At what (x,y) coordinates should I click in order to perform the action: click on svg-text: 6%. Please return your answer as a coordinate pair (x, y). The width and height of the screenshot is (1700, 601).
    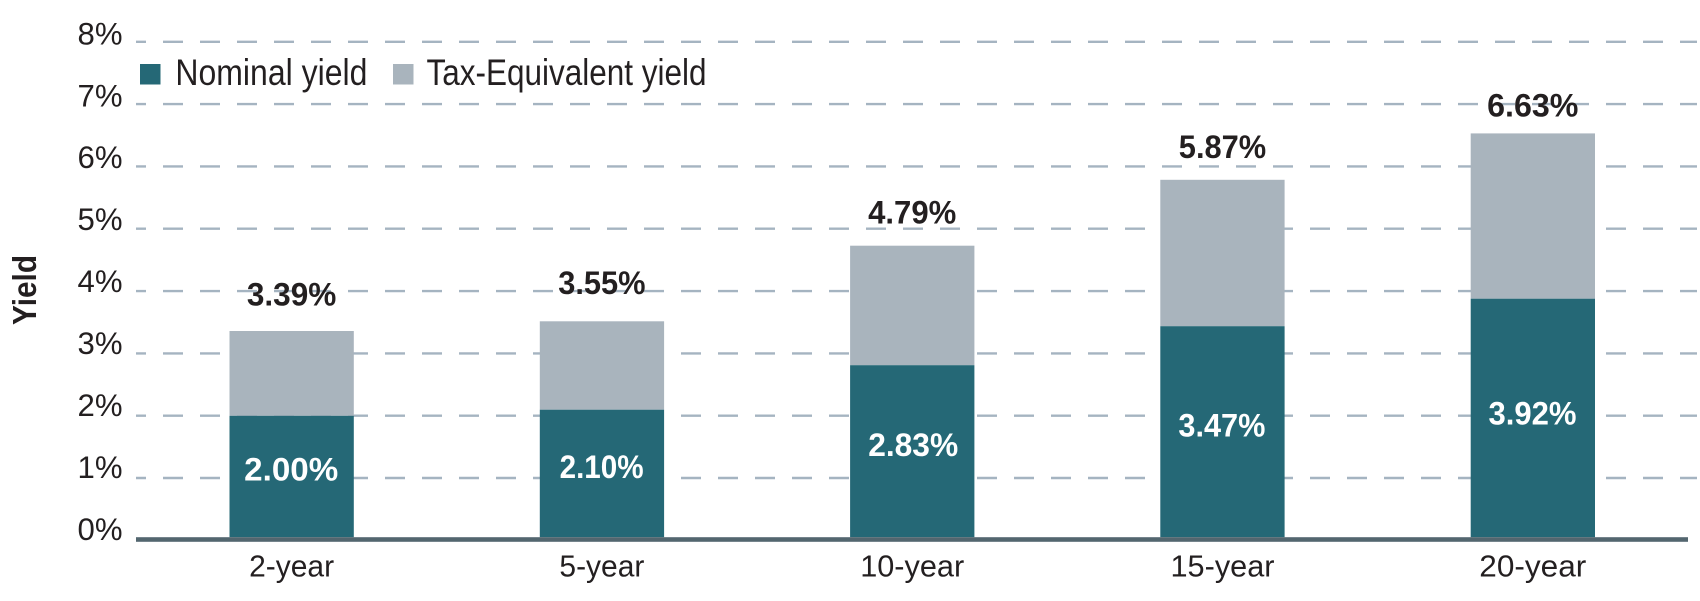
    Looking at the image, I should click on (100, 157).